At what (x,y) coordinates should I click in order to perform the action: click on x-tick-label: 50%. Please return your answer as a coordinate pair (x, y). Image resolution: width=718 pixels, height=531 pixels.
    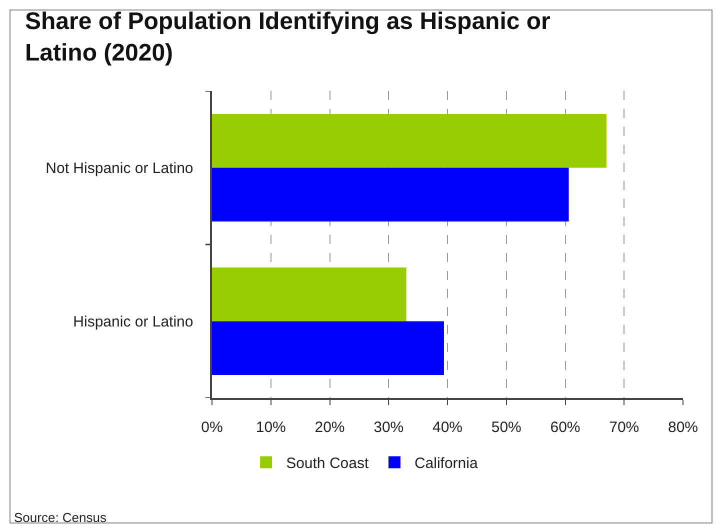
    Looking at the image, I should click on (506, 427).